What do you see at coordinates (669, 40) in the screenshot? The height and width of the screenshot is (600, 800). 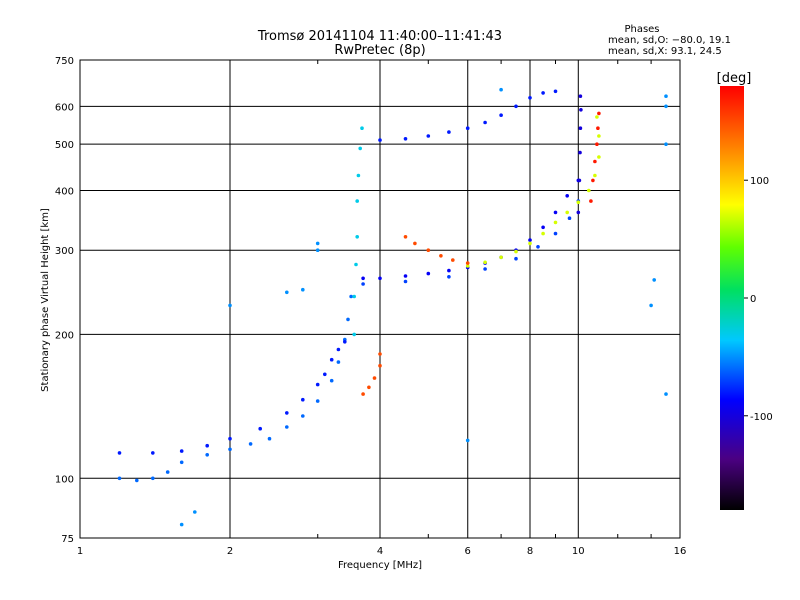 I see `phase-stats-o: mean, sd,O: −80.0, 19.1` at bounding box center [669, 40].